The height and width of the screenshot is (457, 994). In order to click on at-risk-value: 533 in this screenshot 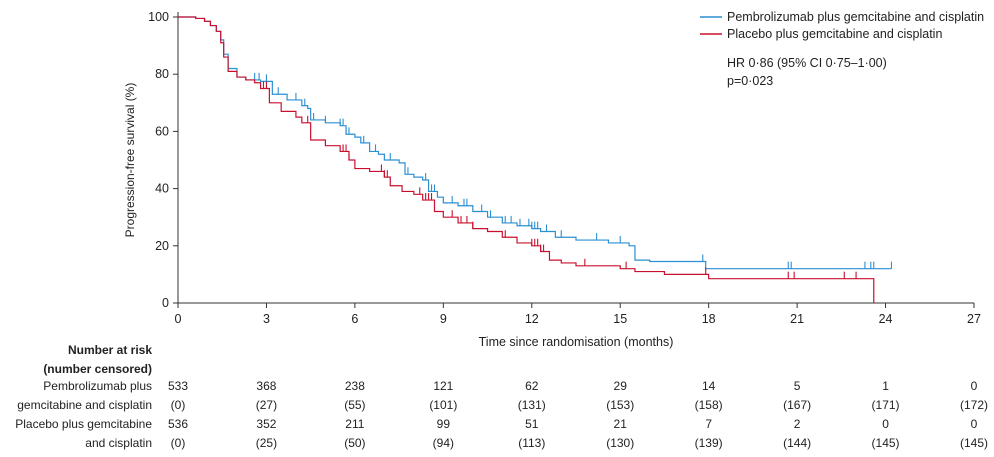, I will do `click(178, 386)`.